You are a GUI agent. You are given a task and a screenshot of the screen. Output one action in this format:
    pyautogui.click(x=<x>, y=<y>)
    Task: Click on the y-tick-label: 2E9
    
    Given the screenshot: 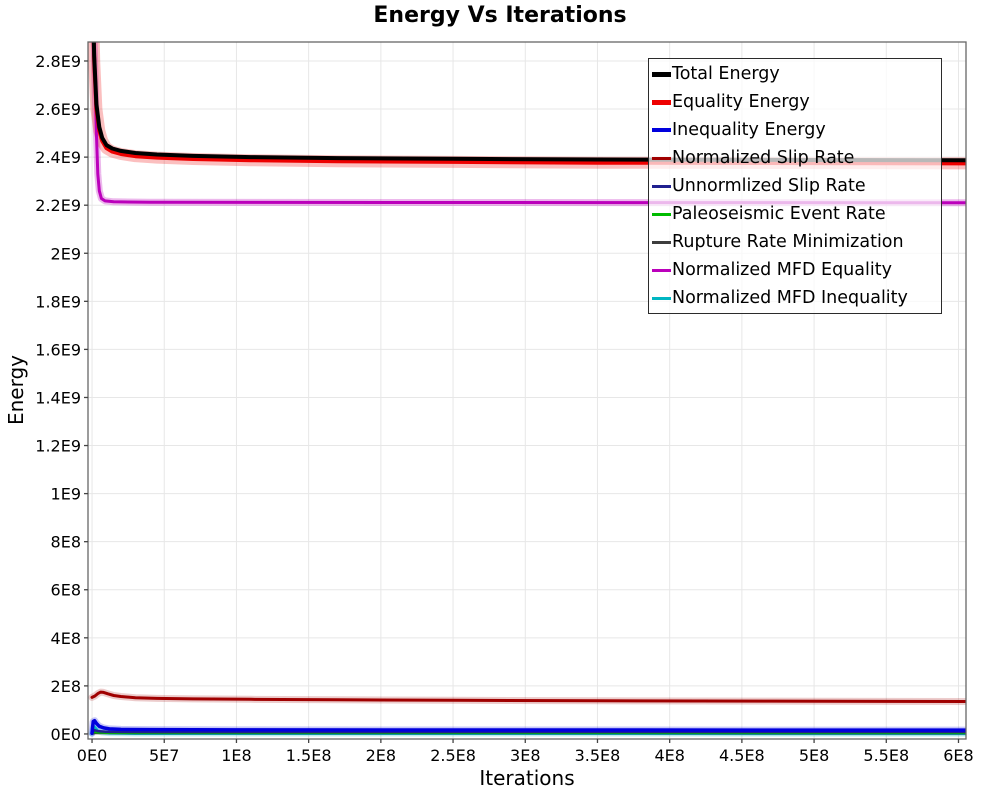 What is the action you would take?
    pyautogui.click(x=66, y=253)
    